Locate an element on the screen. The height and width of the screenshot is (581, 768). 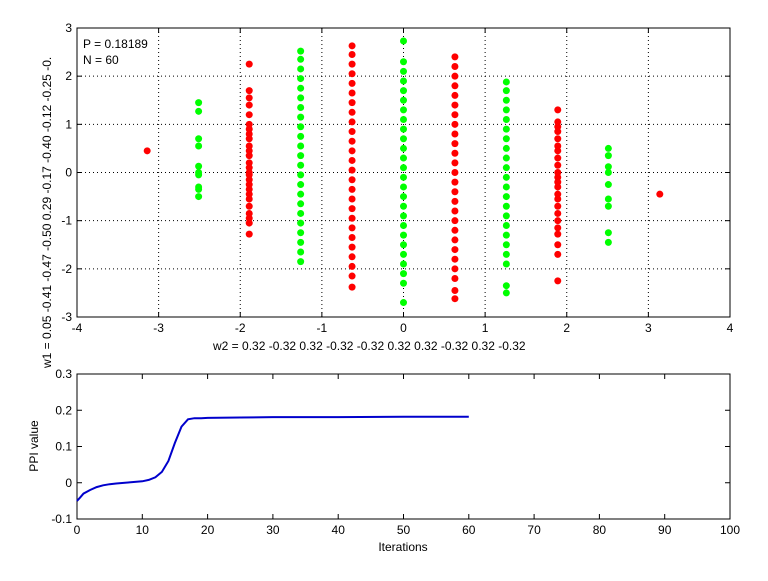
ppi-ytick-label: -0.1 is located at coordinates (61, 519).